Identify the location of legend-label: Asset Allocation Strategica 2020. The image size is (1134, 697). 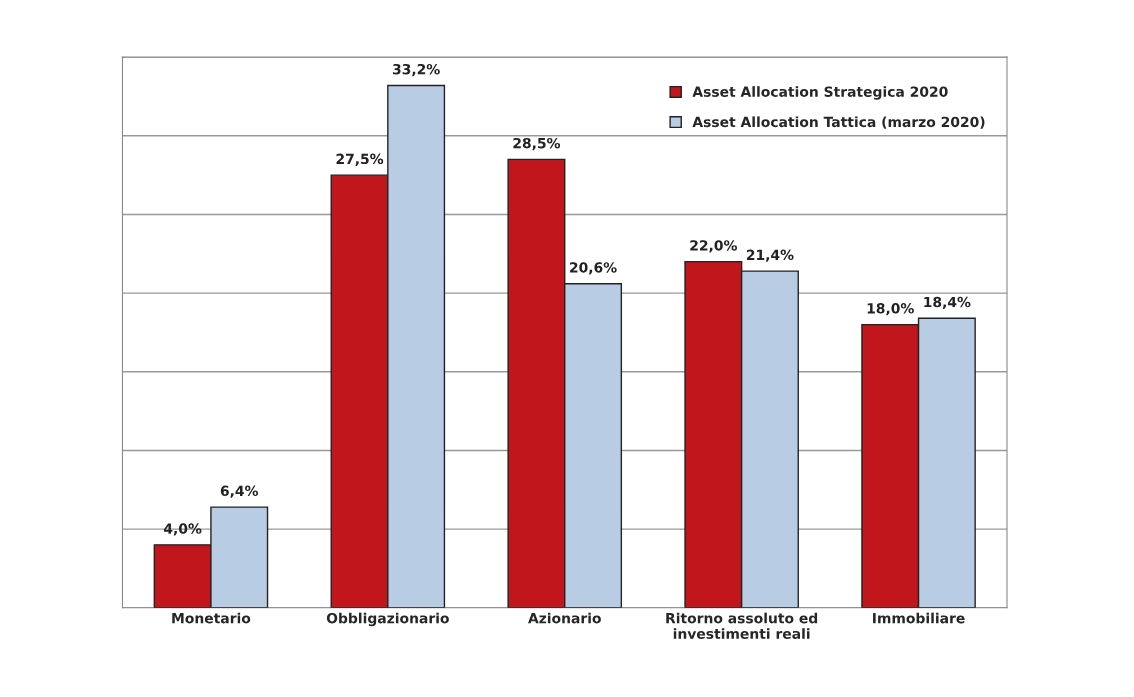
(820, 93).